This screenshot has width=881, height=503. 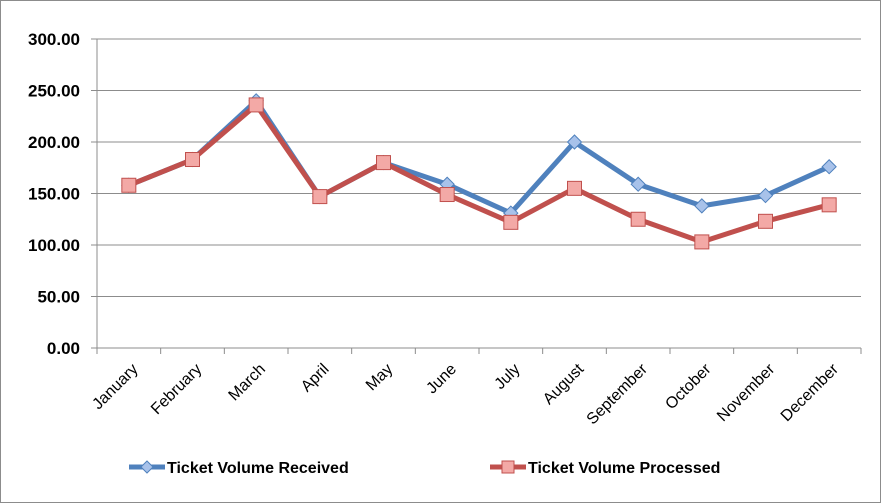 What do you see at coordinates (624, 468) in the screenshot?
I see `legend-label: Ticket Volume Processed` at bounding box center [624, 468].